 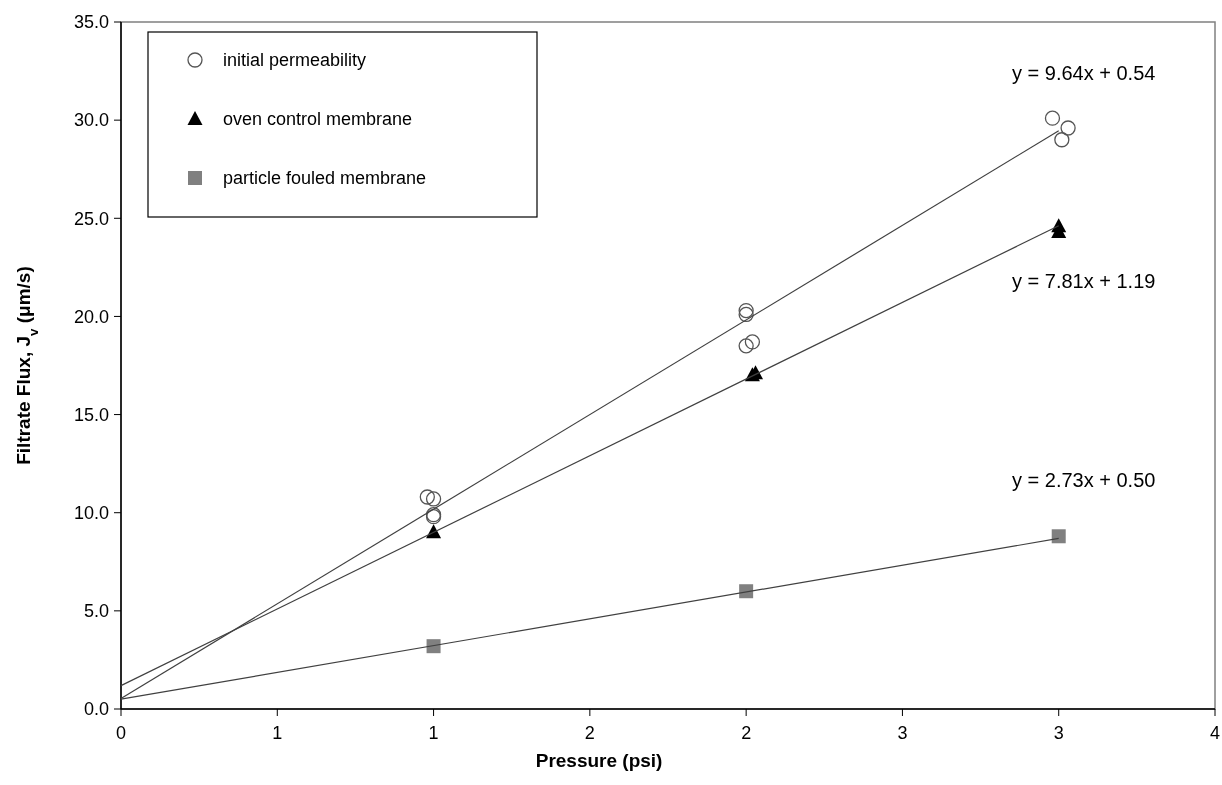 What do you see at coordinates (91, 414) in the screenshot?
I see `y-tick-label: 15.0` at bounding box center [91, 414].